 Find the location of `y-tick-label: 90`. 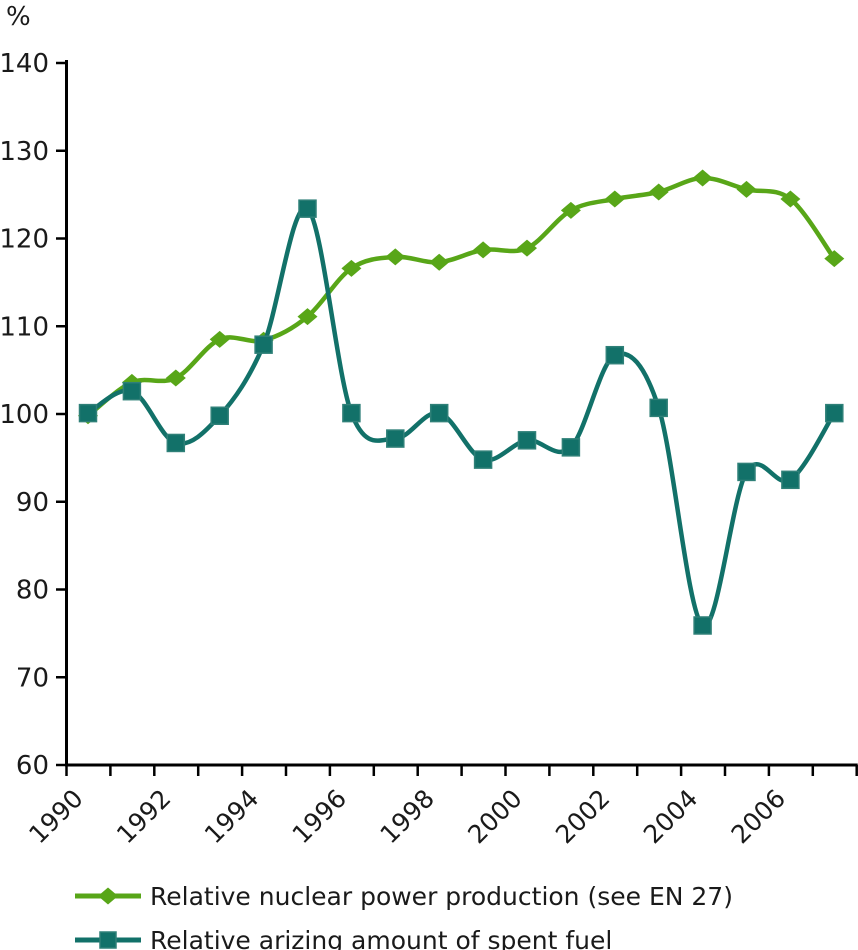

y-tick-label: 90 is located at coordinates (32, 503).